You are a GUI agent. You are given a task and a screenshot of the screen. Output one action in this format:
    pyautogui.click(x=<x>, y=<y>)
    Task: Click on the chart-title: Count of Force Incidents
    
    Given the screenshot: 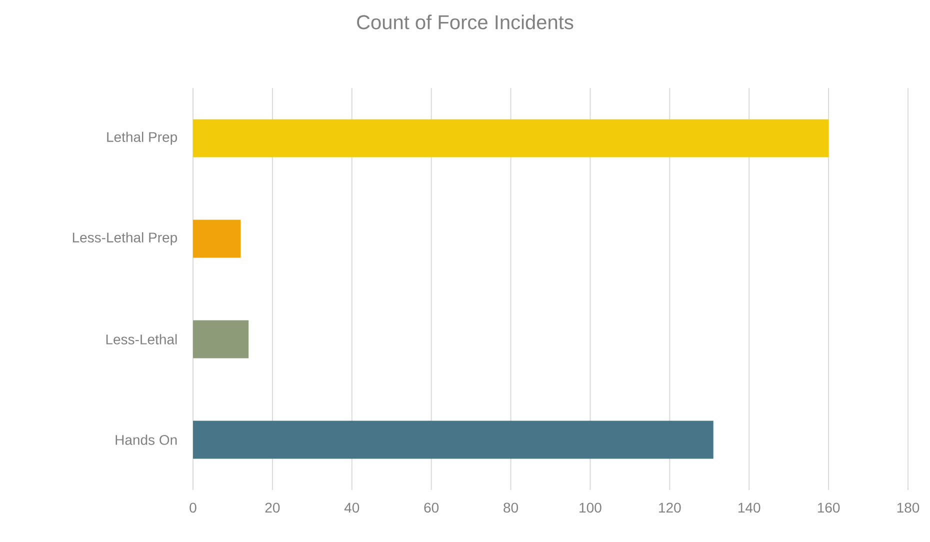 What is the action you would take?
    pyautogui.click(x=465, y=22)
    